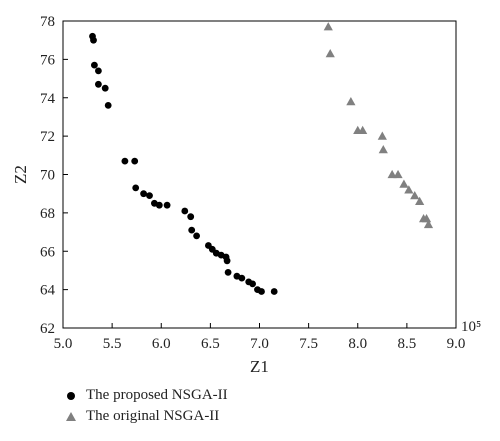  I want to click on x-tick-label: 8.0, so click(357, 344).